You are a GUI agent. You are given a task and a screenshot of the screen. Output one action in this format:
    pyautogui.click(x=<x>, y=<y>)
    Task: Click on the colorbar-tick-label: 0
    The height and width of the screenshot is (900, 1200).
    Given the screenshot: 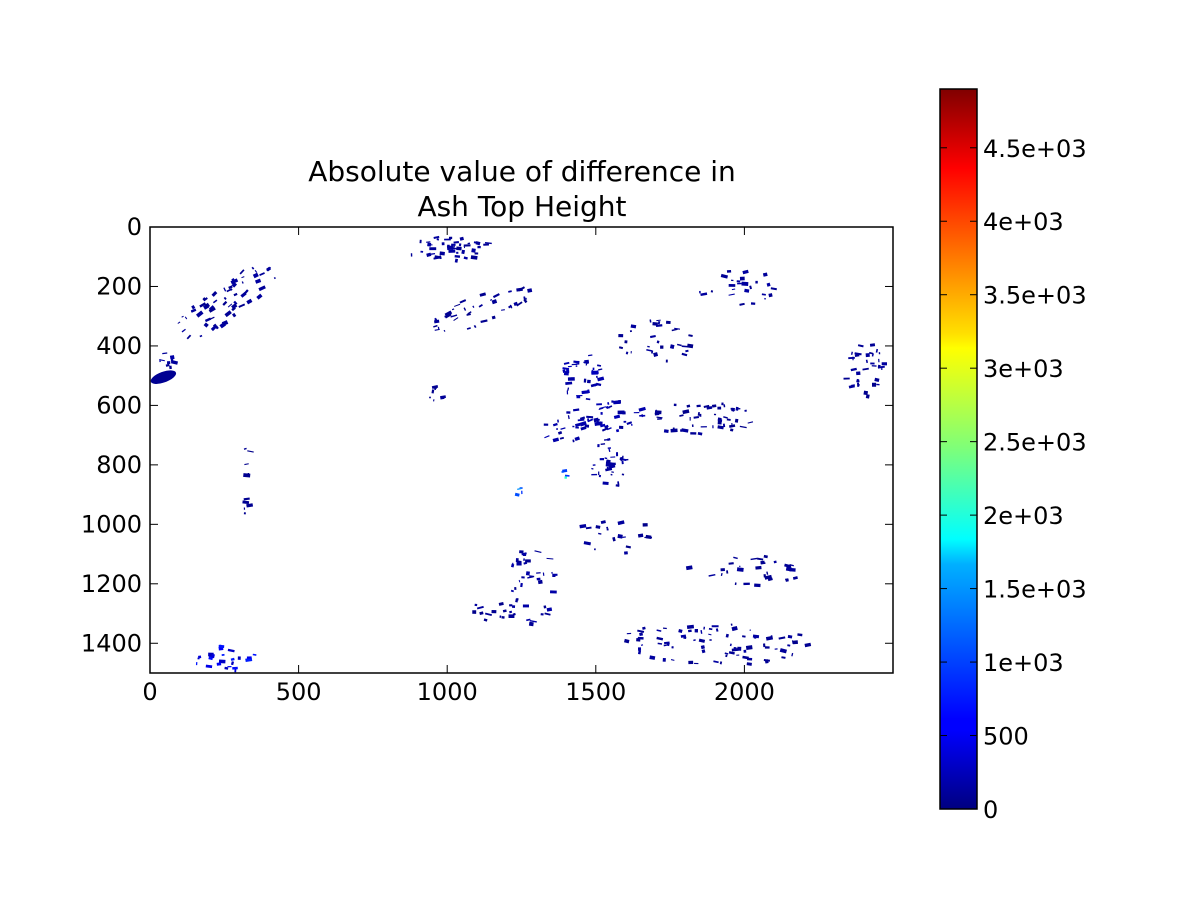 What is the action you would take?
    pyautogui.click(x=990, y=810)
    